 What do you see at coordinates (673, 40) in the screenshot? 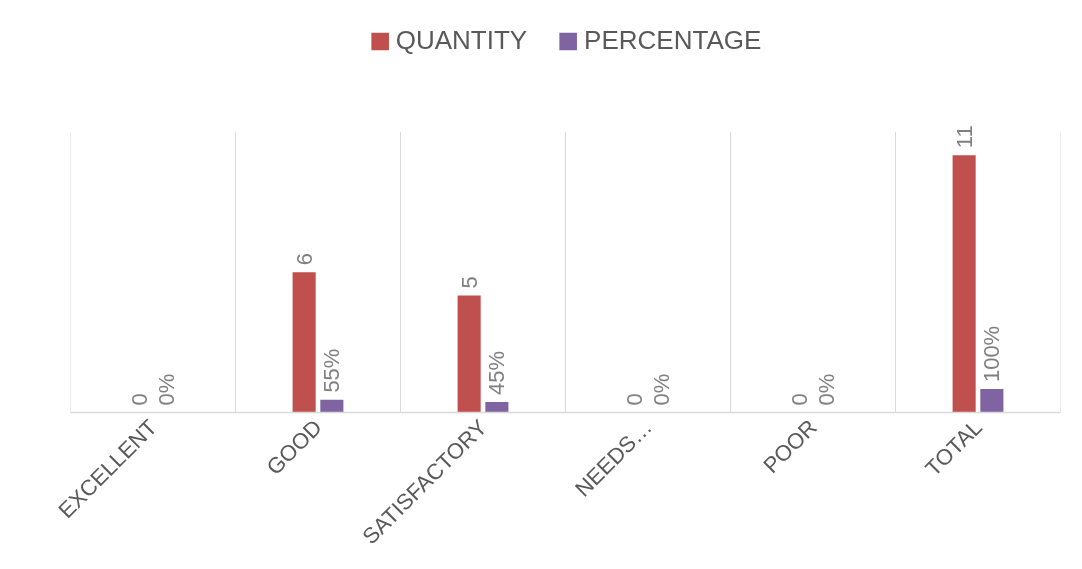
I see `legend-label: PERCENTAGE` at bounding box center [673, 40].